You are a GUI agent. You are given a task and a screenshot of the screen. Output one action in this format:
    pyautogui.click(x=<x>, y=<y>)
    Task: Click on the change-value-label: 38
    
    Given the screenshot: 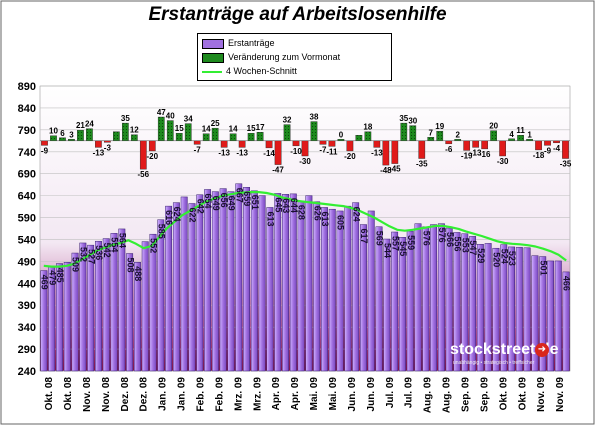 What is the action you would take?
    pyautogui.click(x=314, y=117)
    